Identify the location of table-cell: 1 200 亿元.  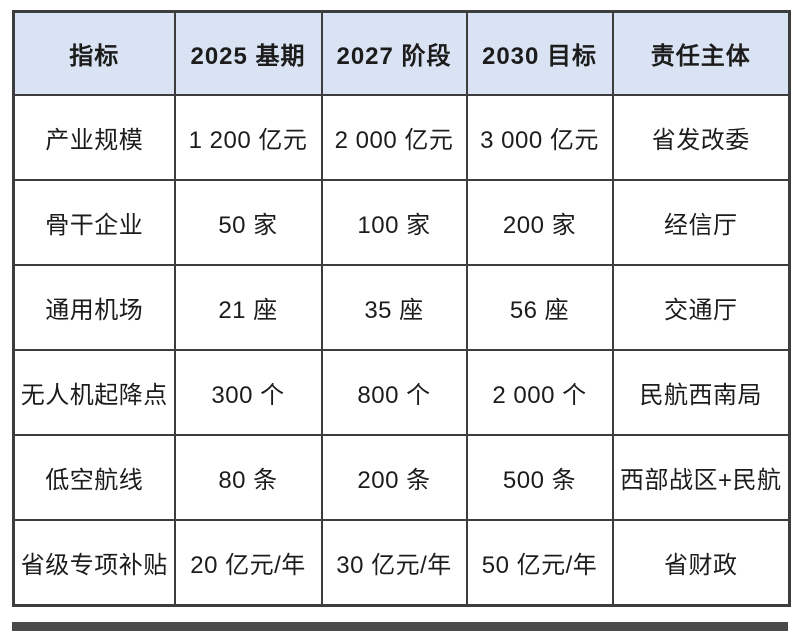
(248, 137).